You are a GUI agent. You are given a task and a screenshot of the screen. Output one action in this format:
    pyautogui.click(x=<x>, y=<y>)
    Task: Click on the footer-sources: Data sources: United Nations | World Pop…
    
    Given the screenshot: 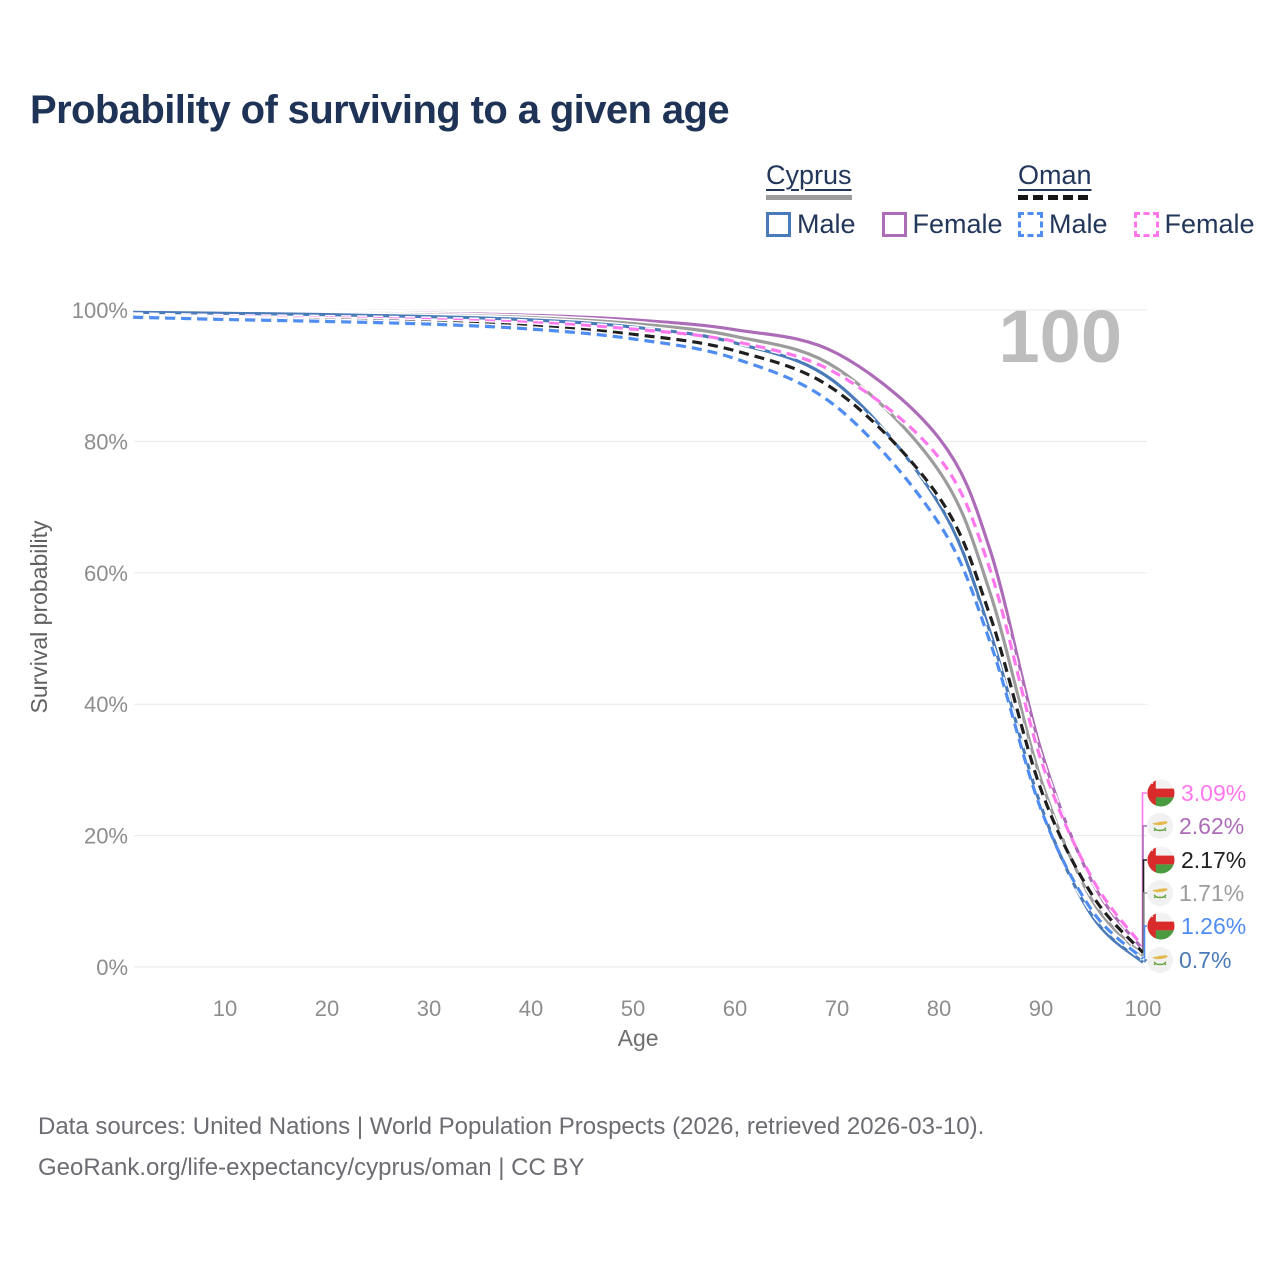 What is the action you would take?
    pyautogui.click(x=511, y=1126)
    